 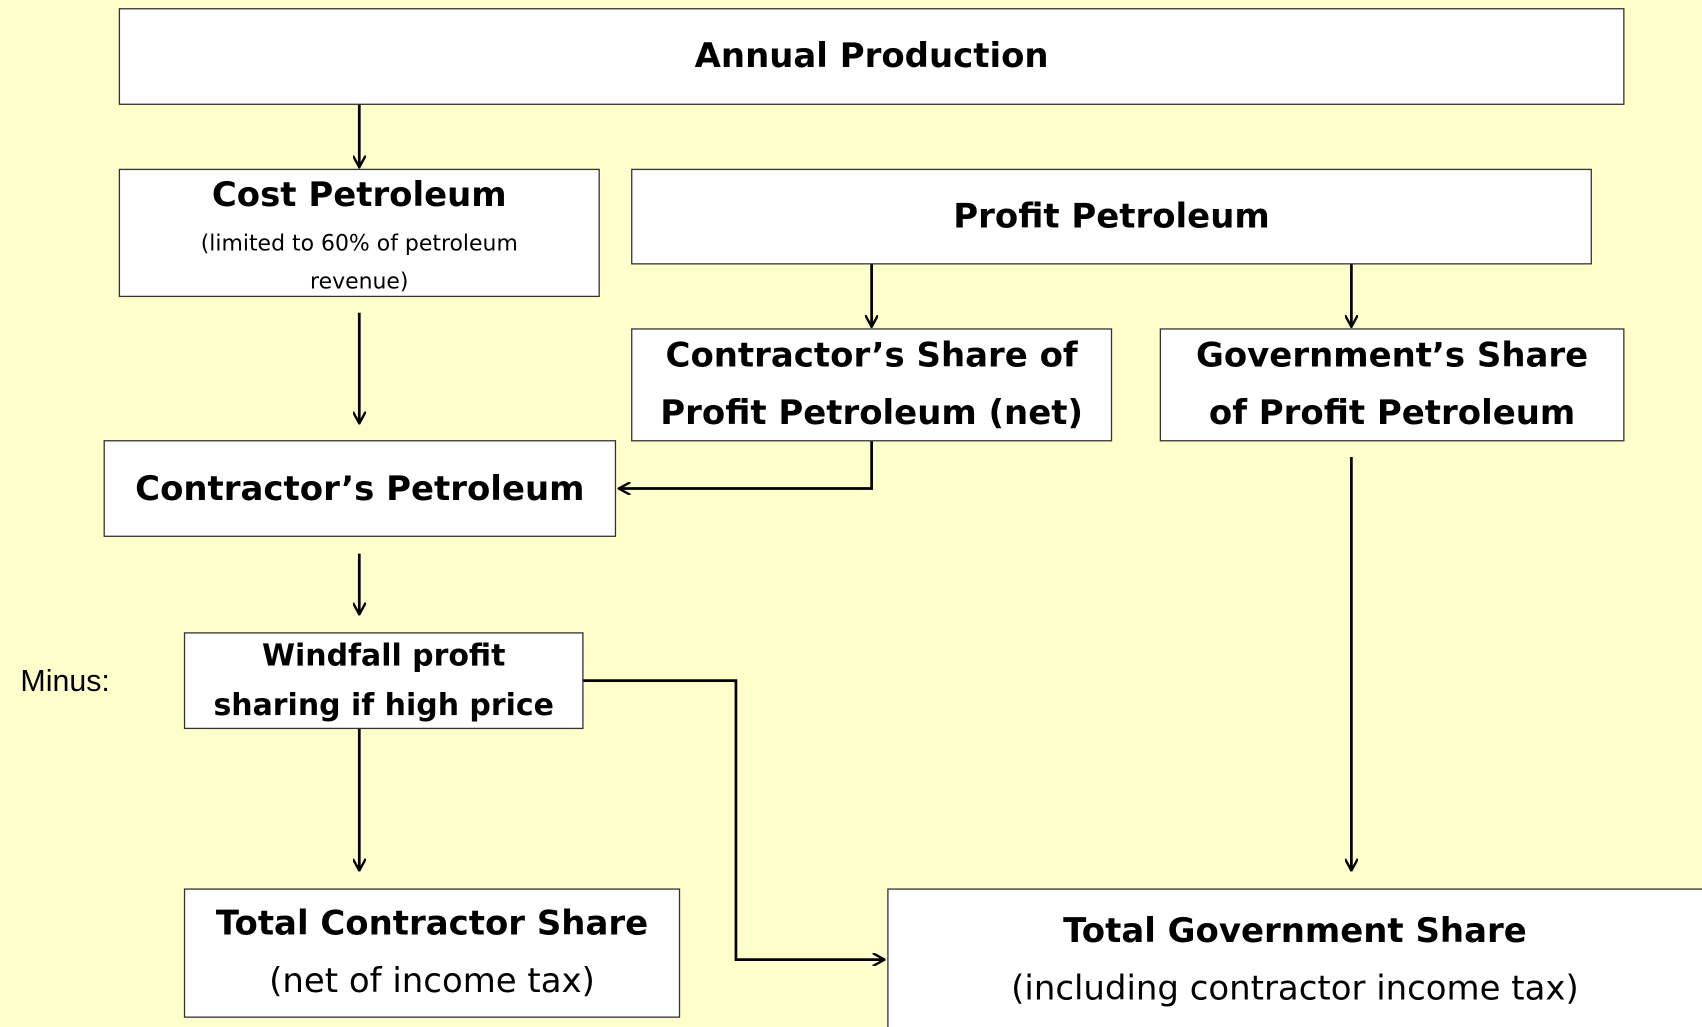 I want to click on node-text: Government’s Share, so click(x=1392, y=356).